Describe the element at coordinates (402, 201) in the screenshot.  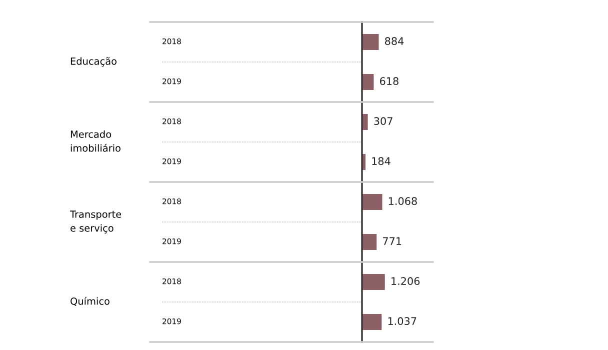
I see `data-label: 1.068` at that location.